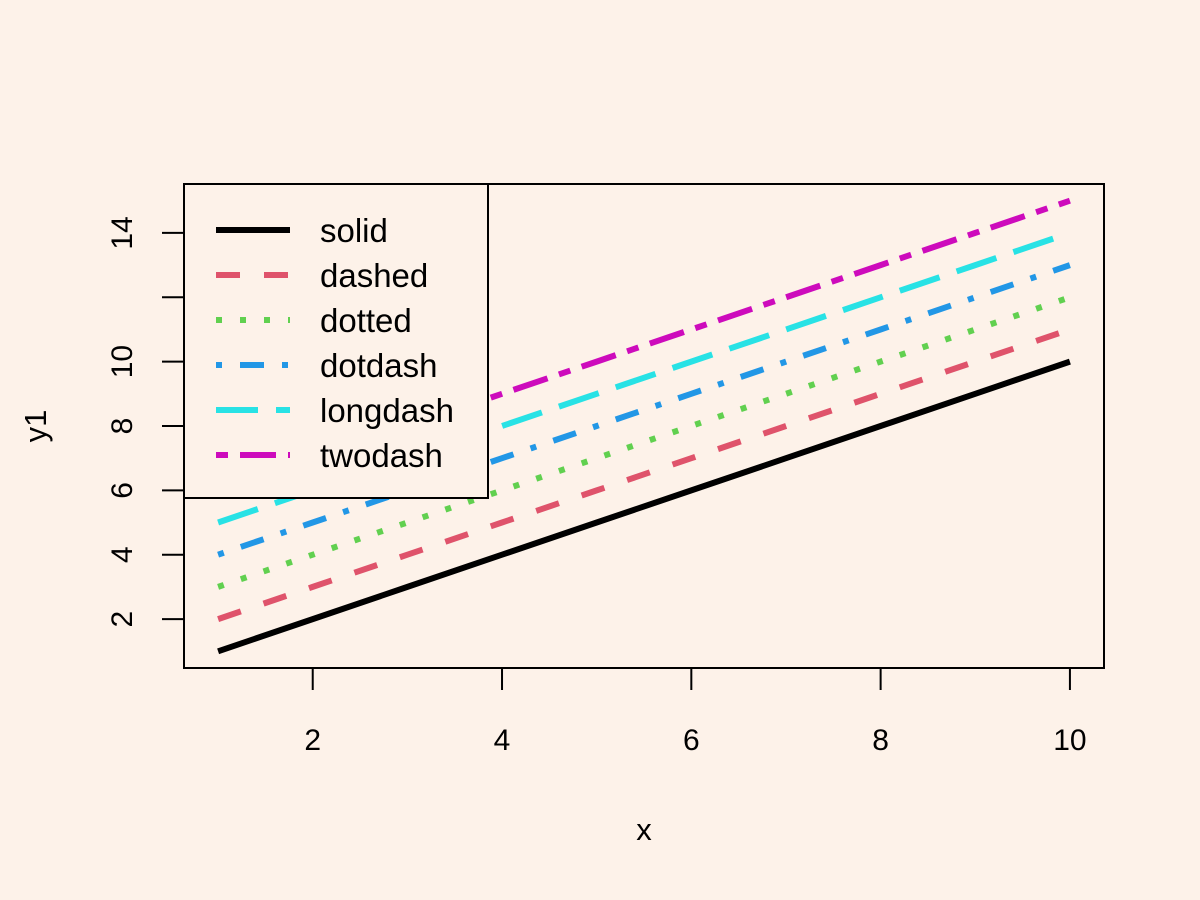 The width and height of the screenshot is (1200, 900). What do you see at coordinates (387, 410) in the screenshot?
I see `legend-label: longdash` at bounding box center [387, 410].